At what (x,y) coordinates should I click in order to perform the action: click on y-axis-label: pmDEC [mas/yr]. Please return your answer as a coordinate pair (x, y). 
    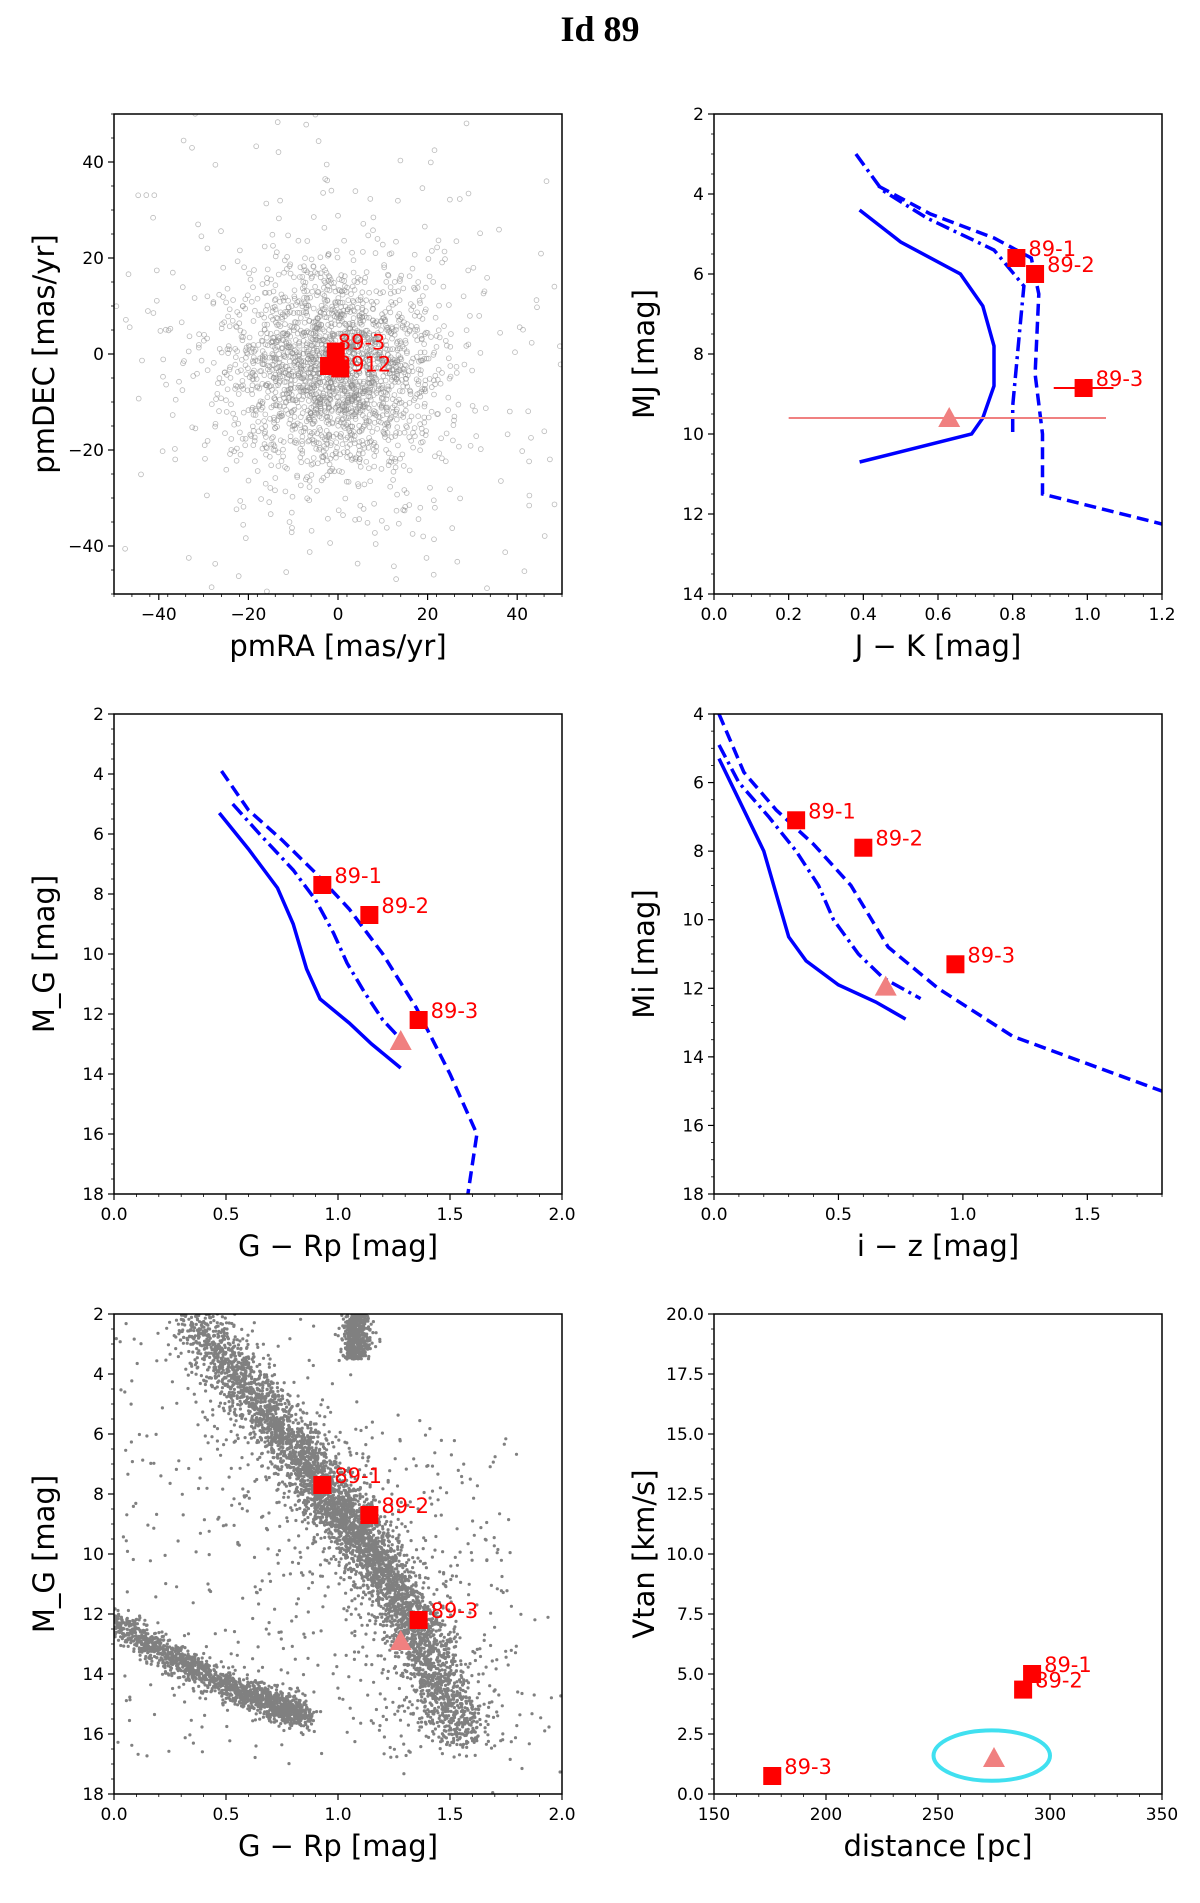
    Looking at the image, I should click on (44, 353).